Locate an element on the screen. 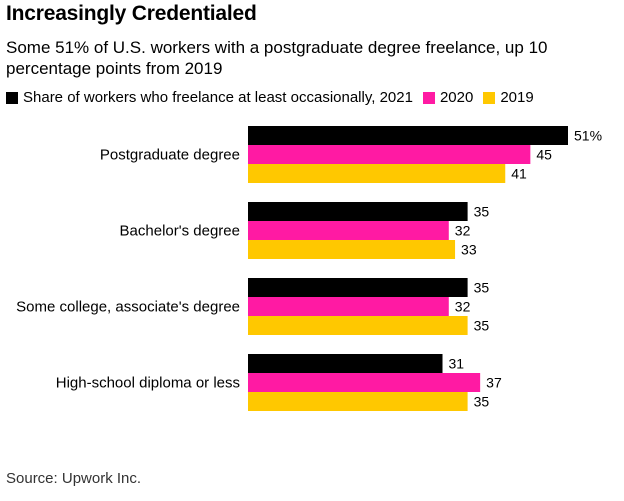 The image size is (624, 501). category-label-bachelor-s-degree: Bachelor's degree is located at coordinates (180, 231).